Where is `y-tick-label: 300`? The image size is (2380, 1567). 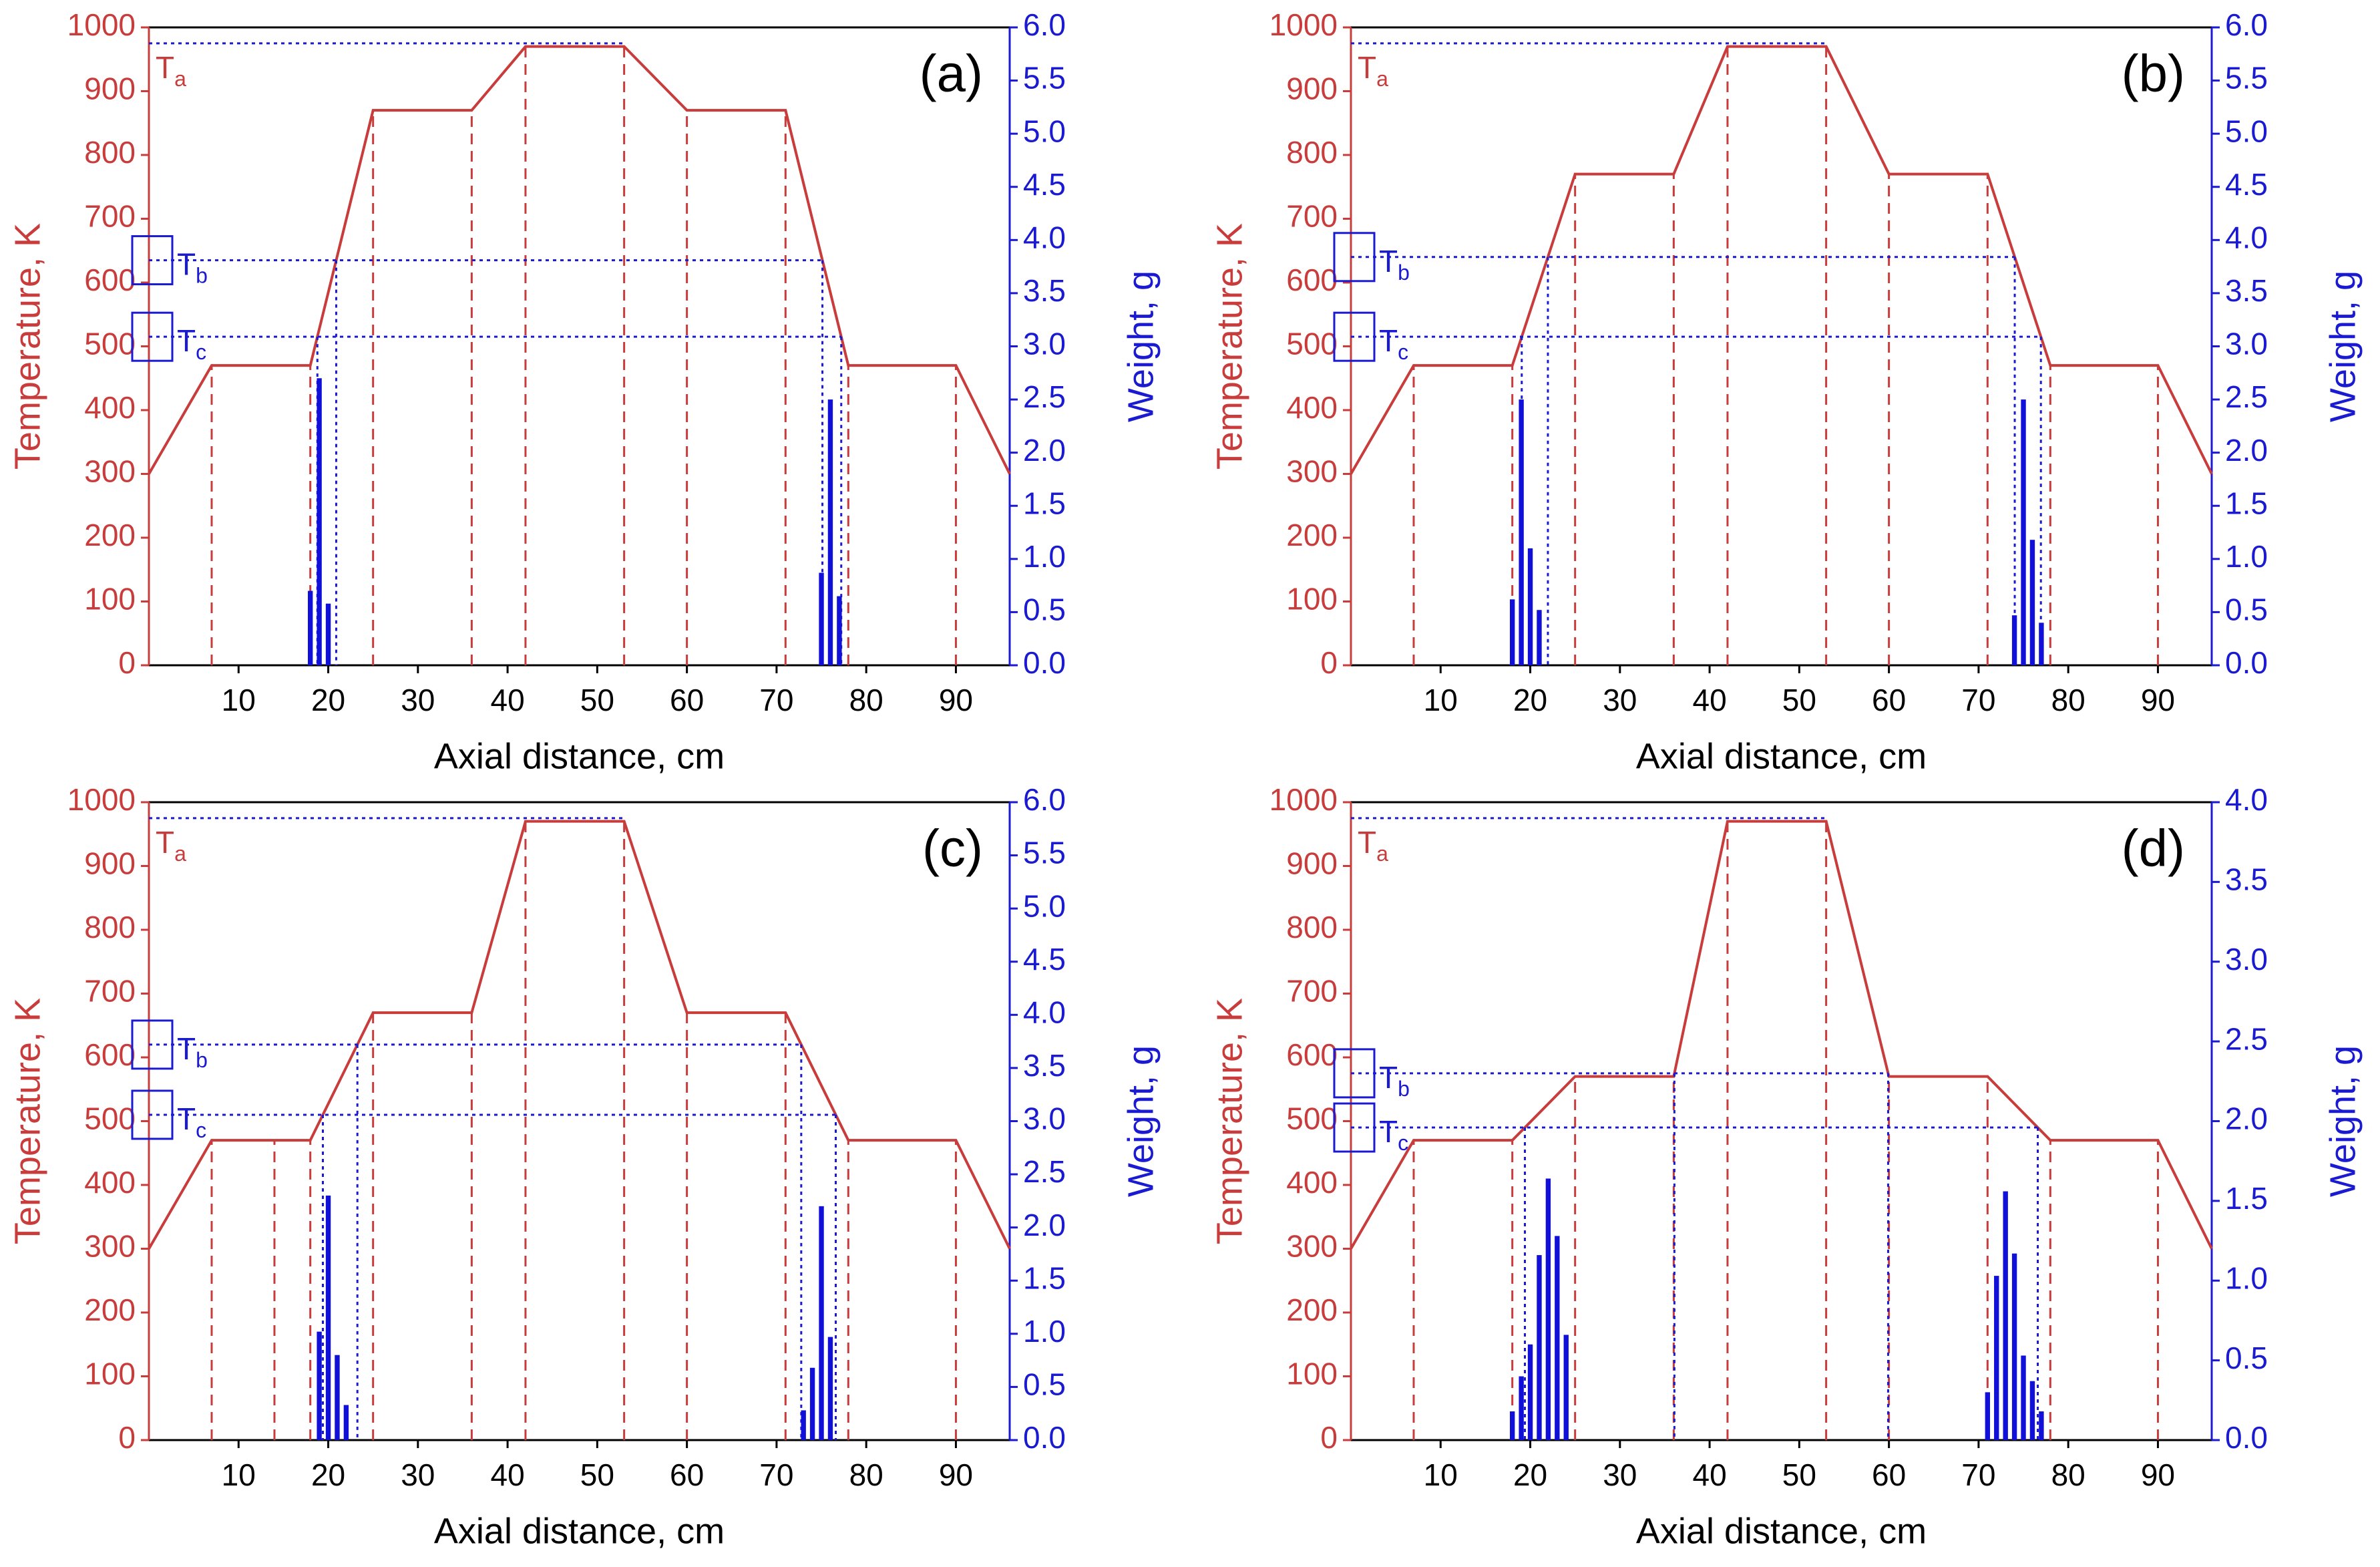 y-tick-label: 300 is located at coordinates (1312, 471).